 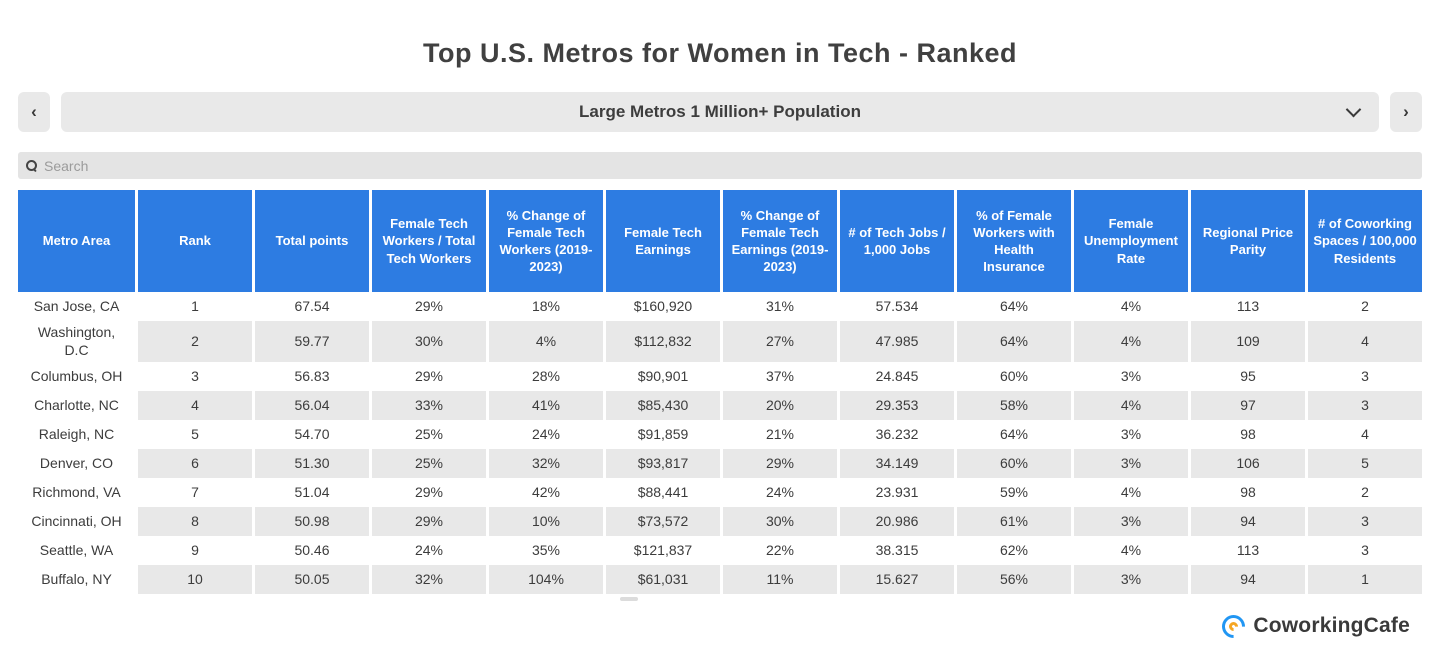 What do you see at coordinates (193, 550) in the screenshot?
I see `data-cell: 9` at bounding box center [193, 550].